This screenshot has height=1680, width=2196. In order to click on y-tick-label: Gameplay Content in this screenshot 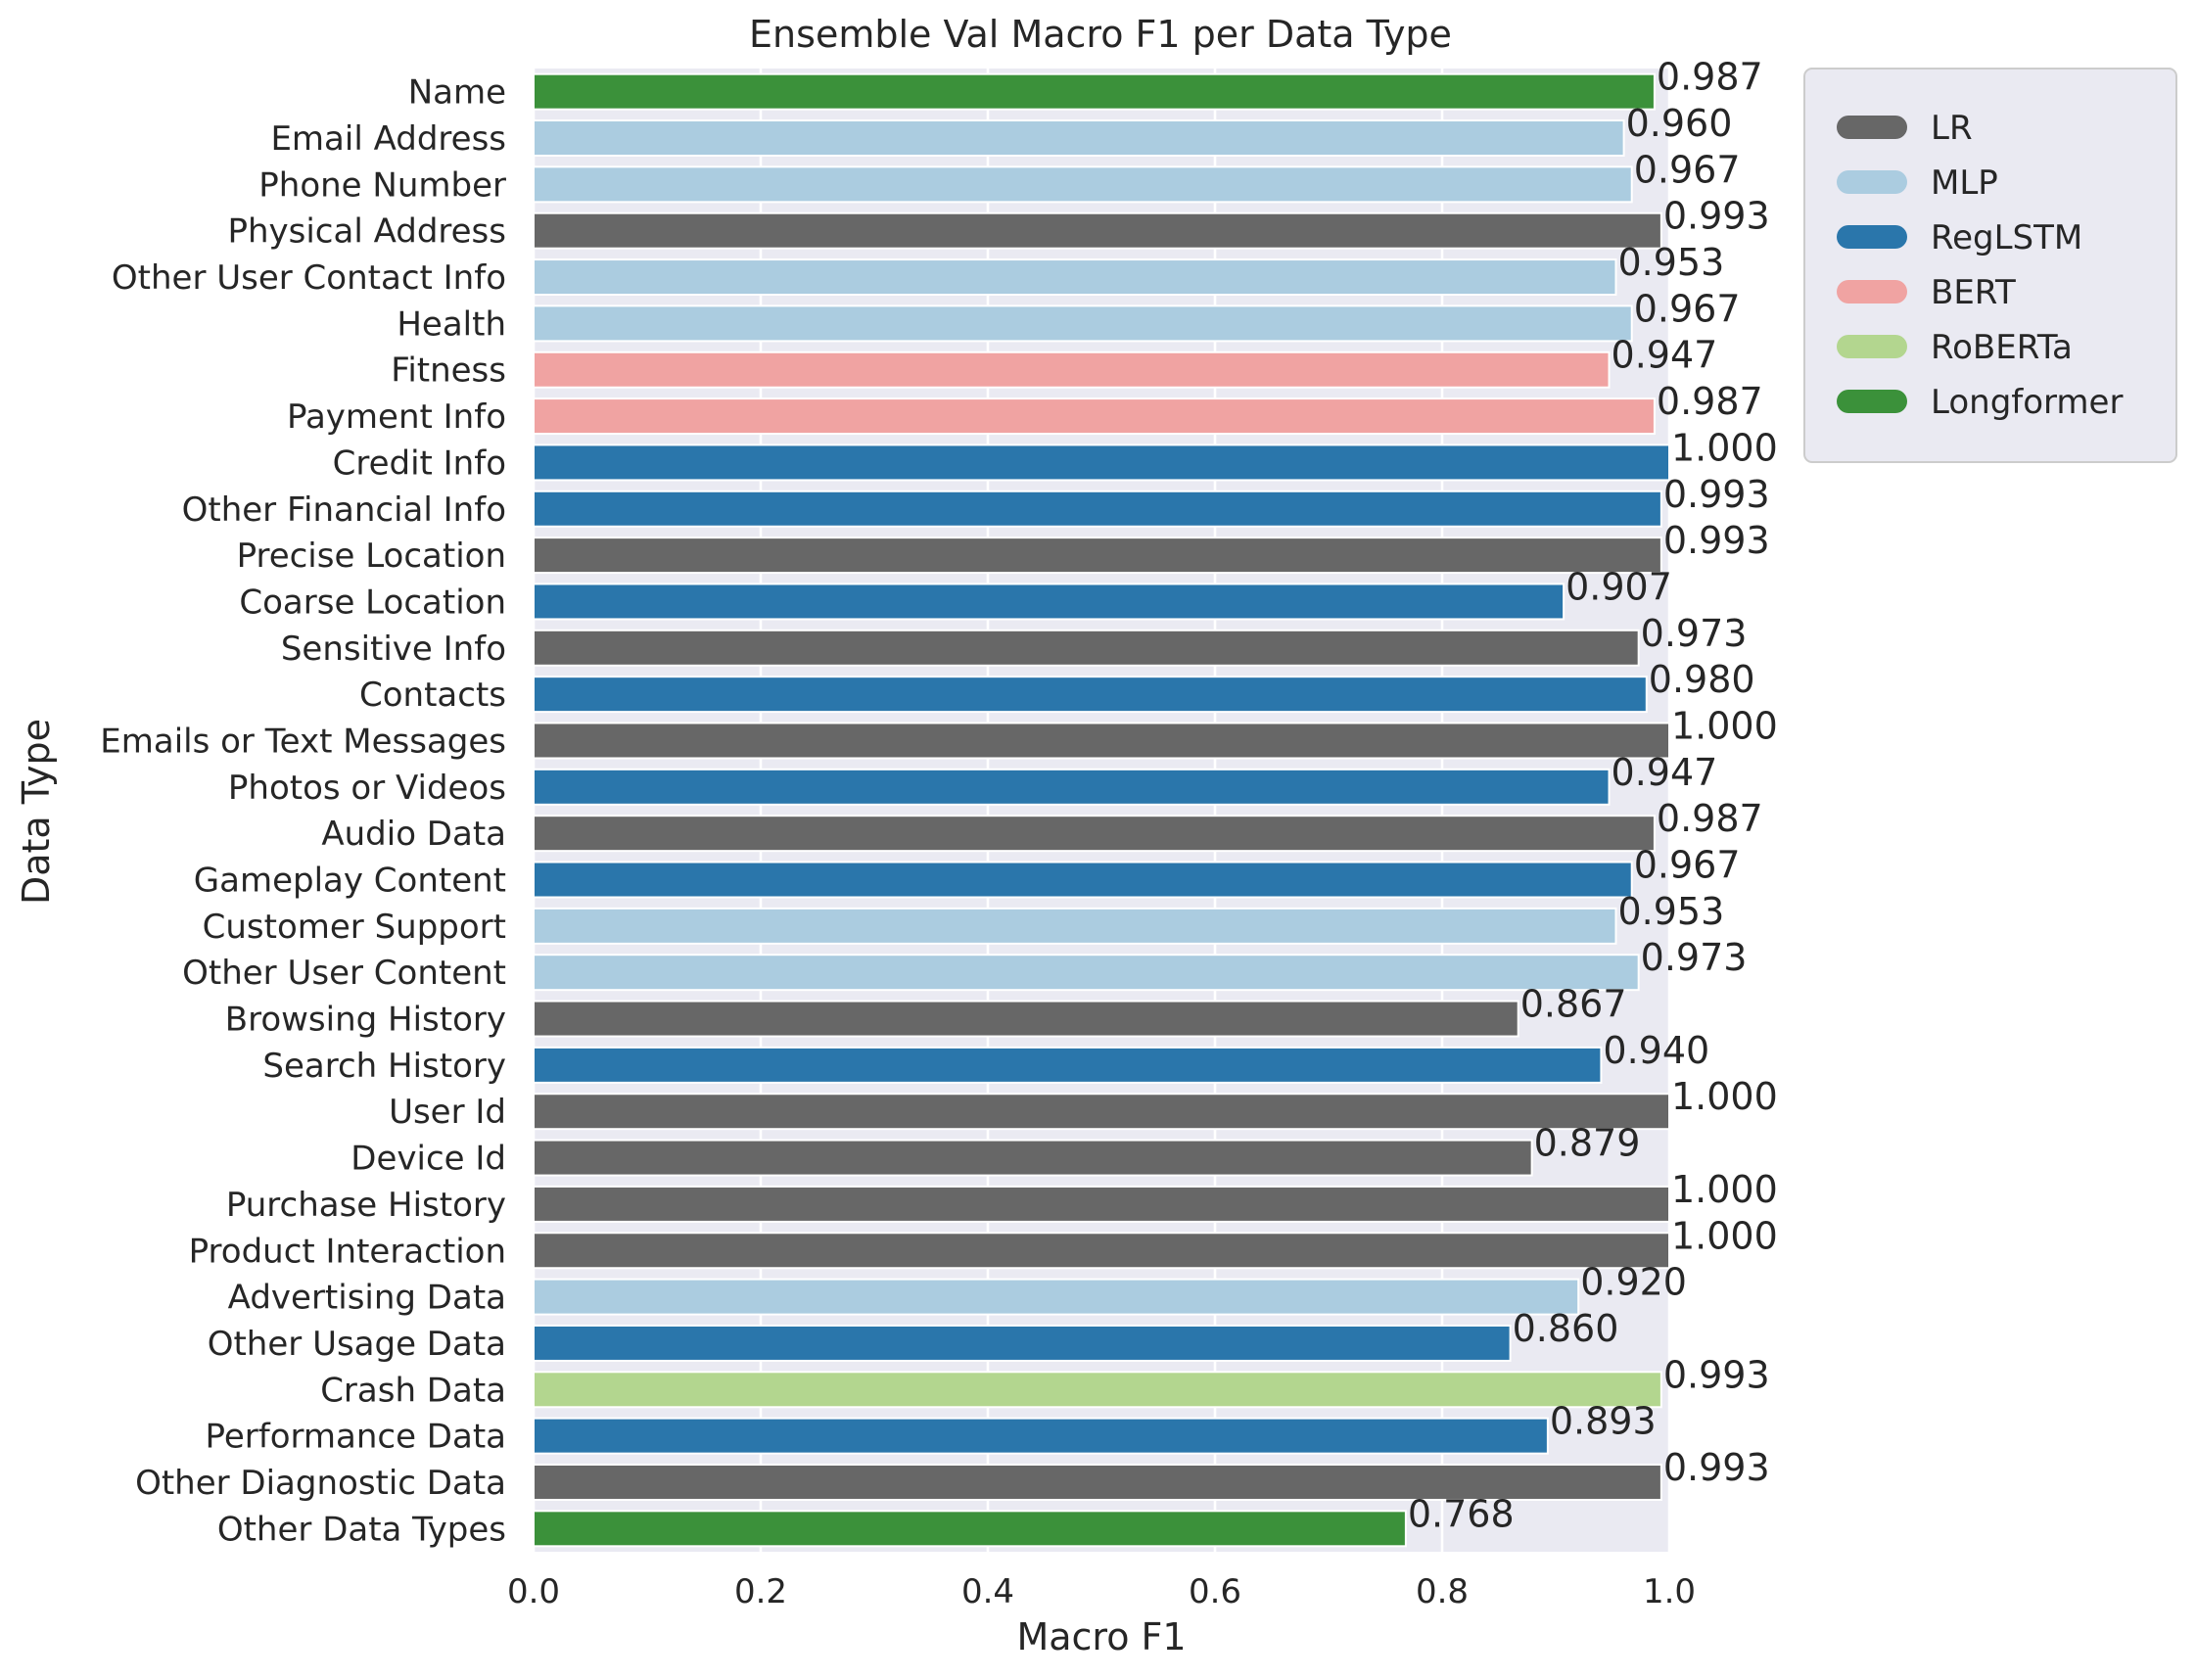, I will do `click(350, 881)`.